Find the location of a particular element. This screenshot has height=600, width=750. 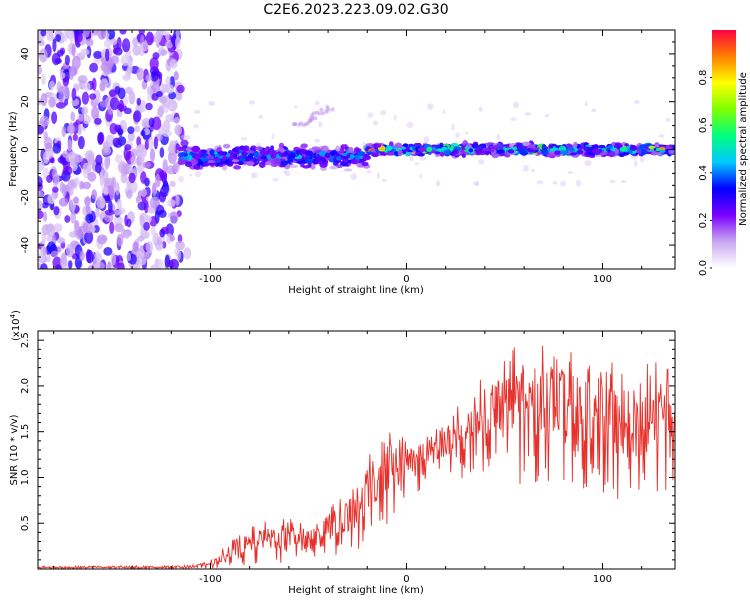

snr-multiplier-close: ) is located at coordinates (16, 312).